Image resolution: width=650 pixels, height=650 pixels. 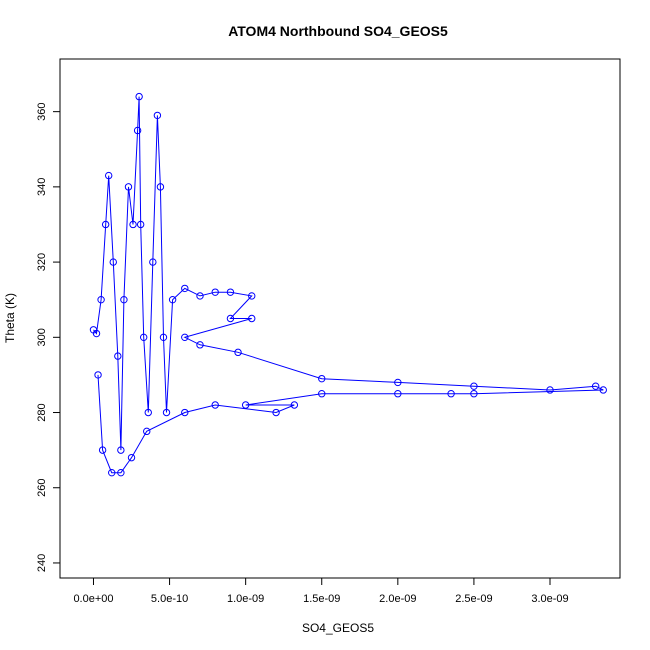 I want to click on x-tick-label: 2.0e-09, so click(x=397, y=599).